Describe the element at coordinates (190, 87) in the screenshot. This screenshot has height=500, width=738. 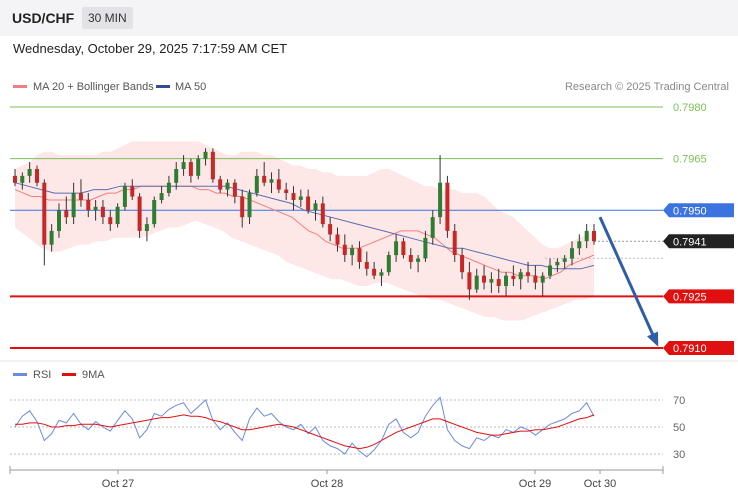
I see `ma50-legend: MA 50` at that location.